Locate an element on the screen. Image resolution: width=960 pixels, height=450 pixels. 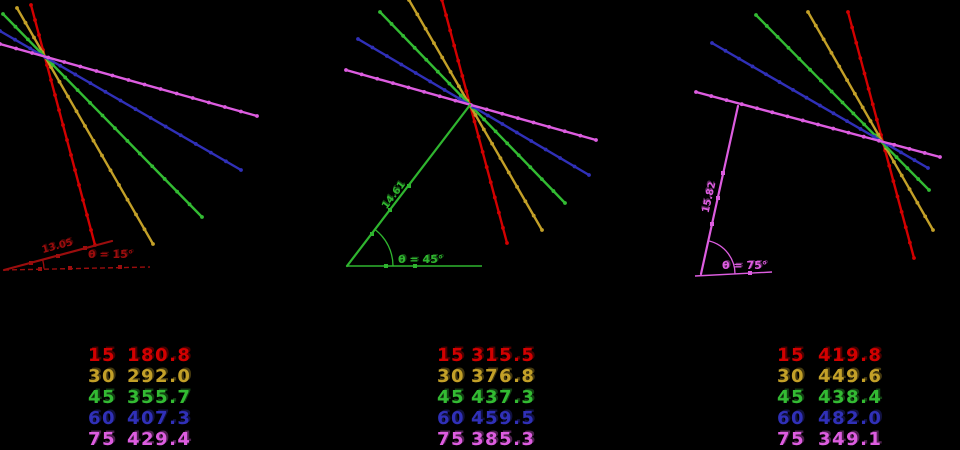
legend-value: 429.4 is located at coordinates (159, 439).